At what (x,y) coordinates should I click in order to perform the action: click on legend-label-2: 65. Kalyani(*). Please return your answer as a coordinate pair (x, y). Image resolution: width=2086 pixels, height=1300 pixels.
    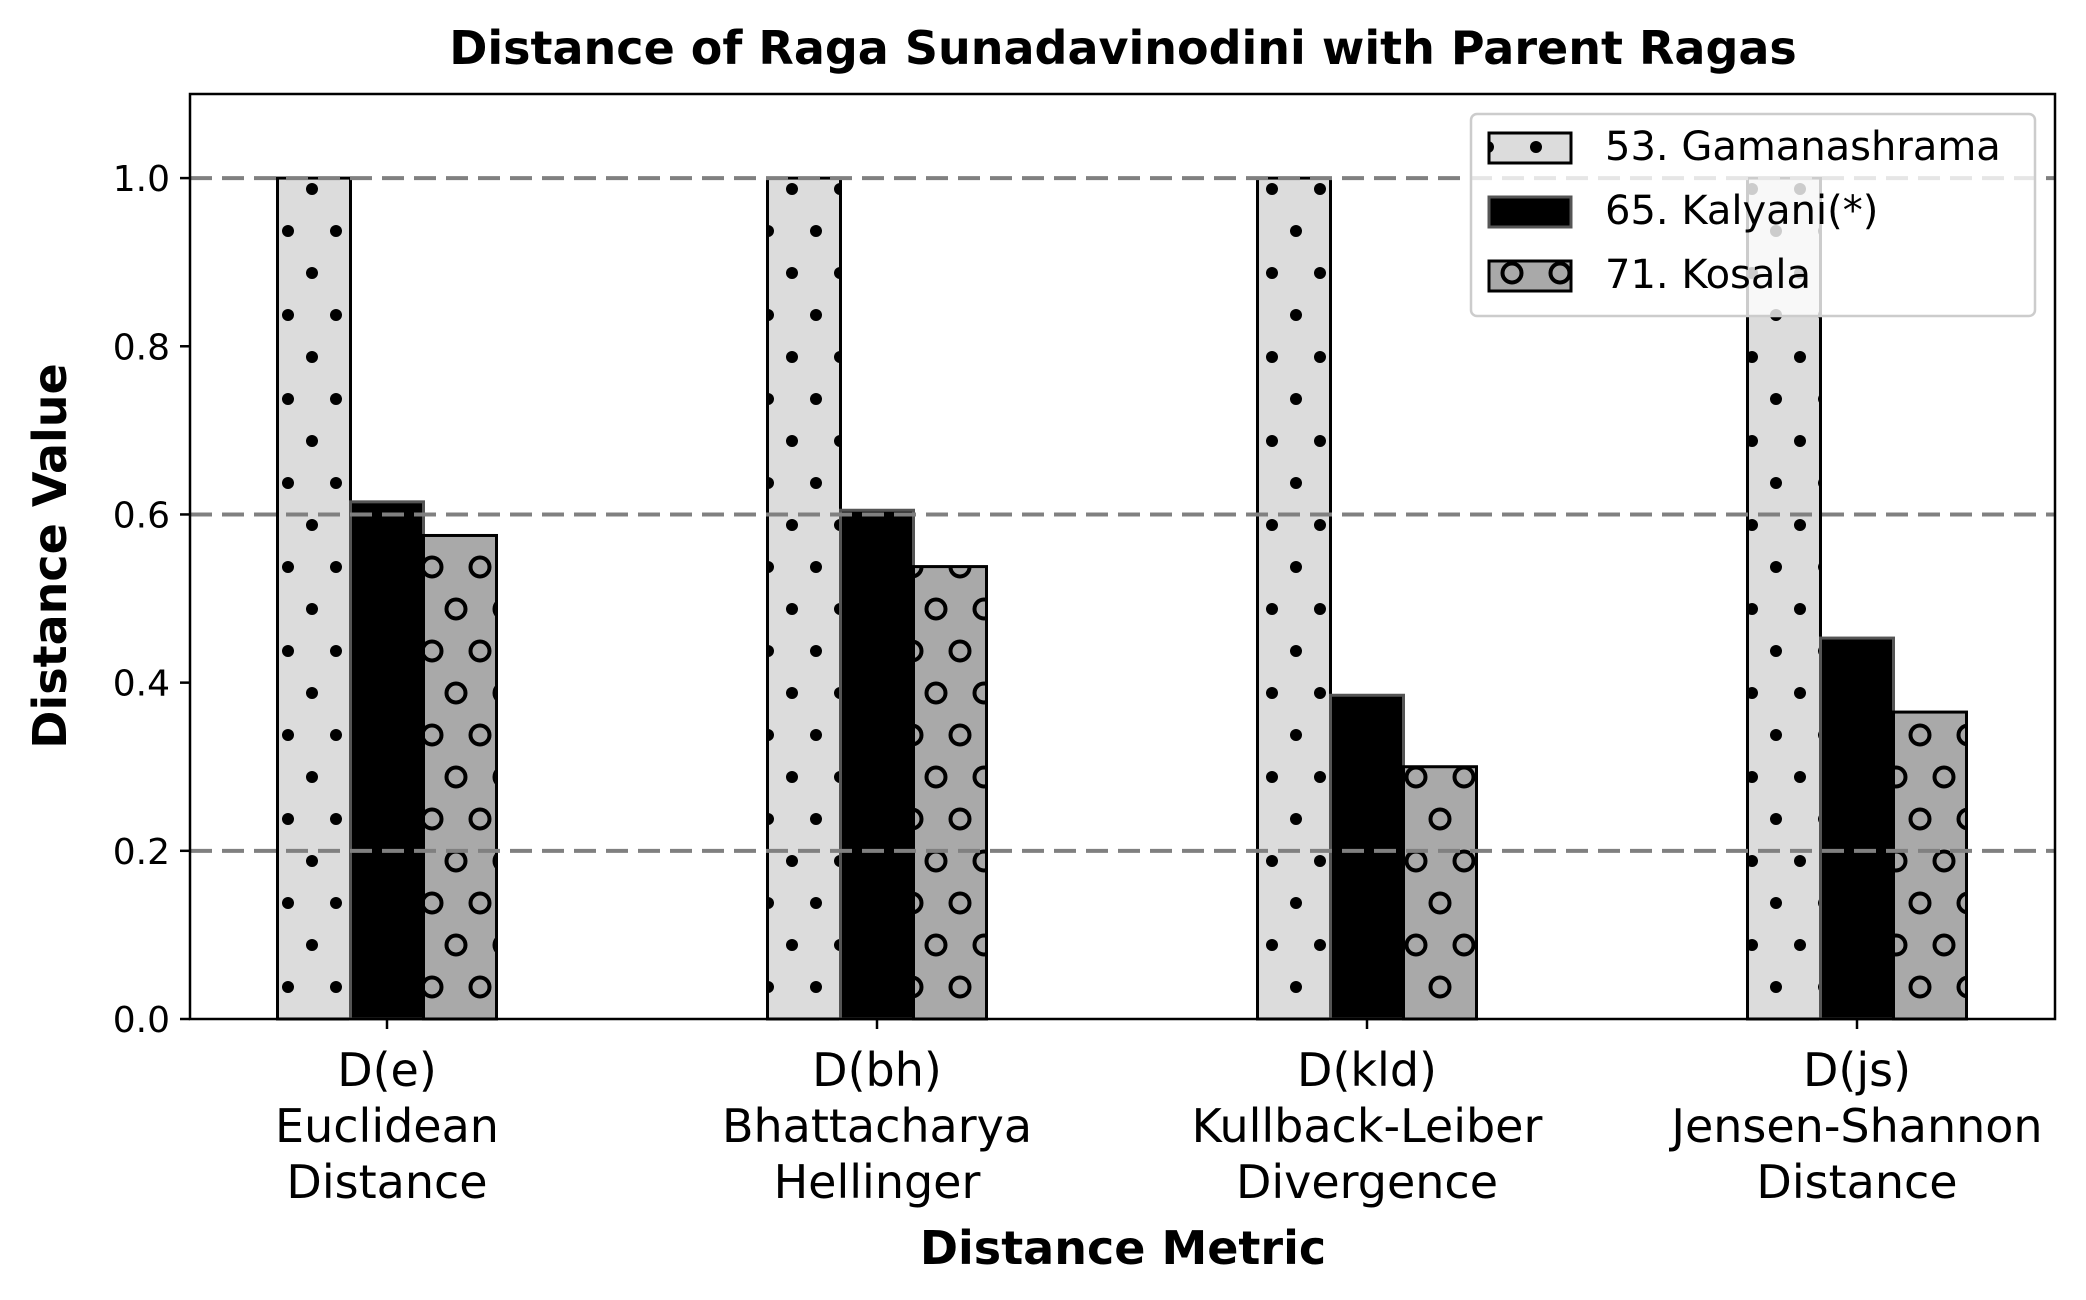
    Looking at the image, I should click on (1741, 211).